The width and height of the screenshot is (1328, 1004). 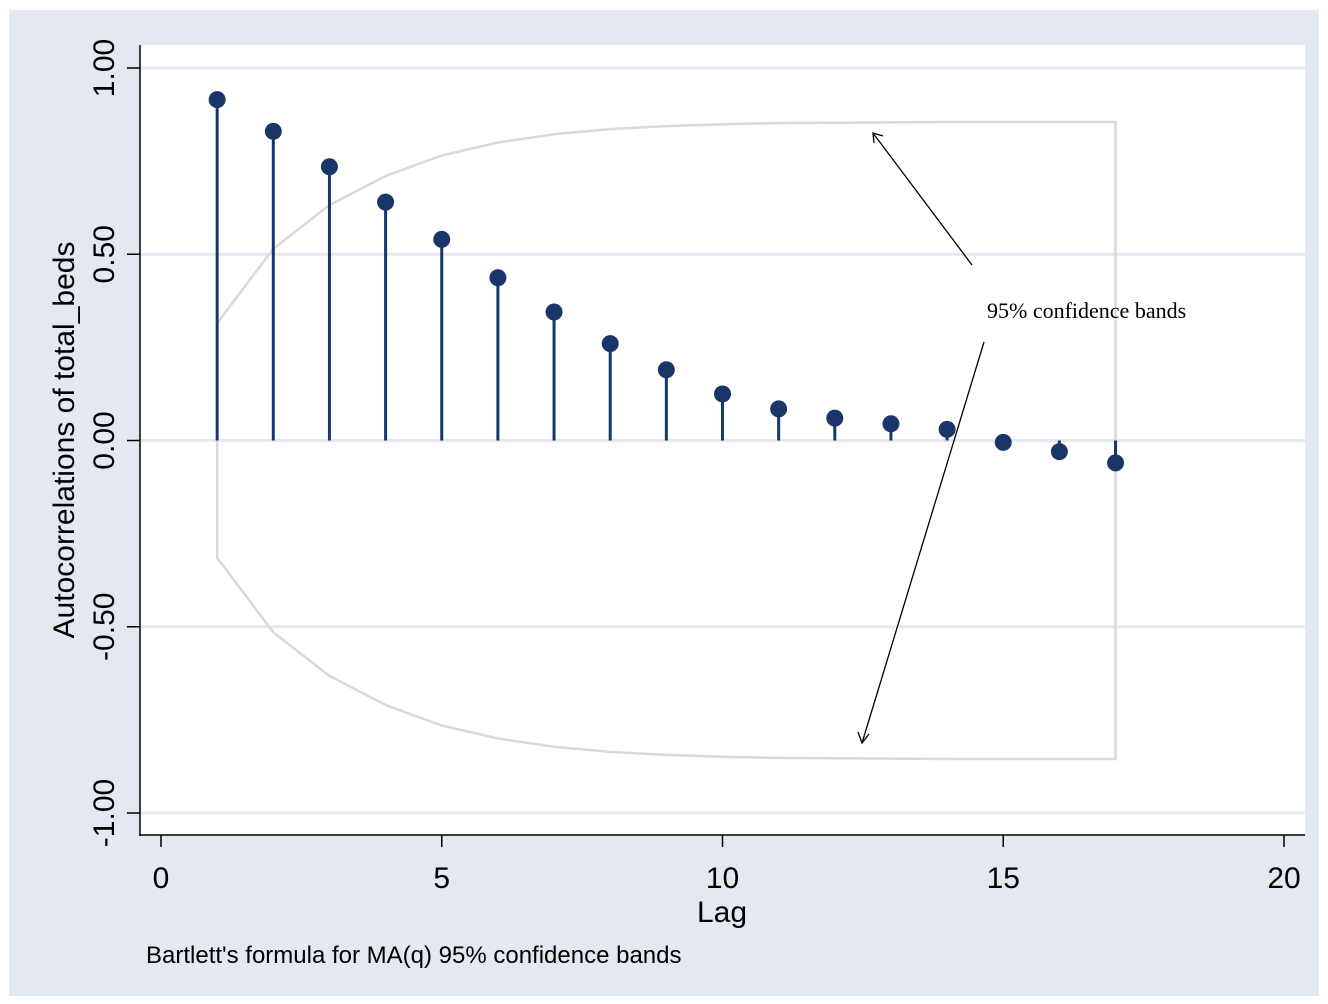 I want to click on x-axis-title: Lag, so click(x=722, y=912).